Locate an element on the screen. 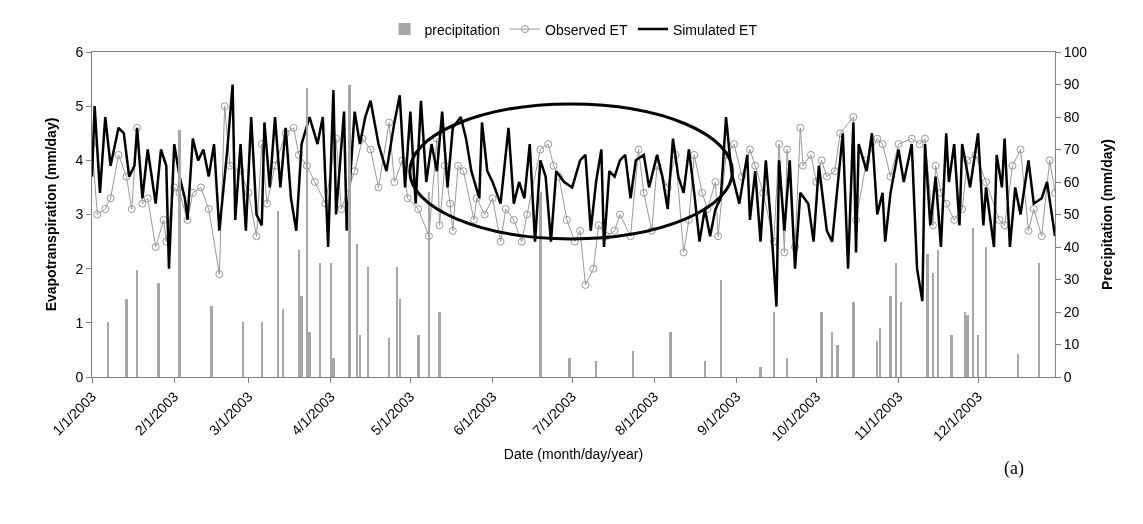 The image size is (1143, 524). y-tick-label: 4 is located at coordinates (79, 160).